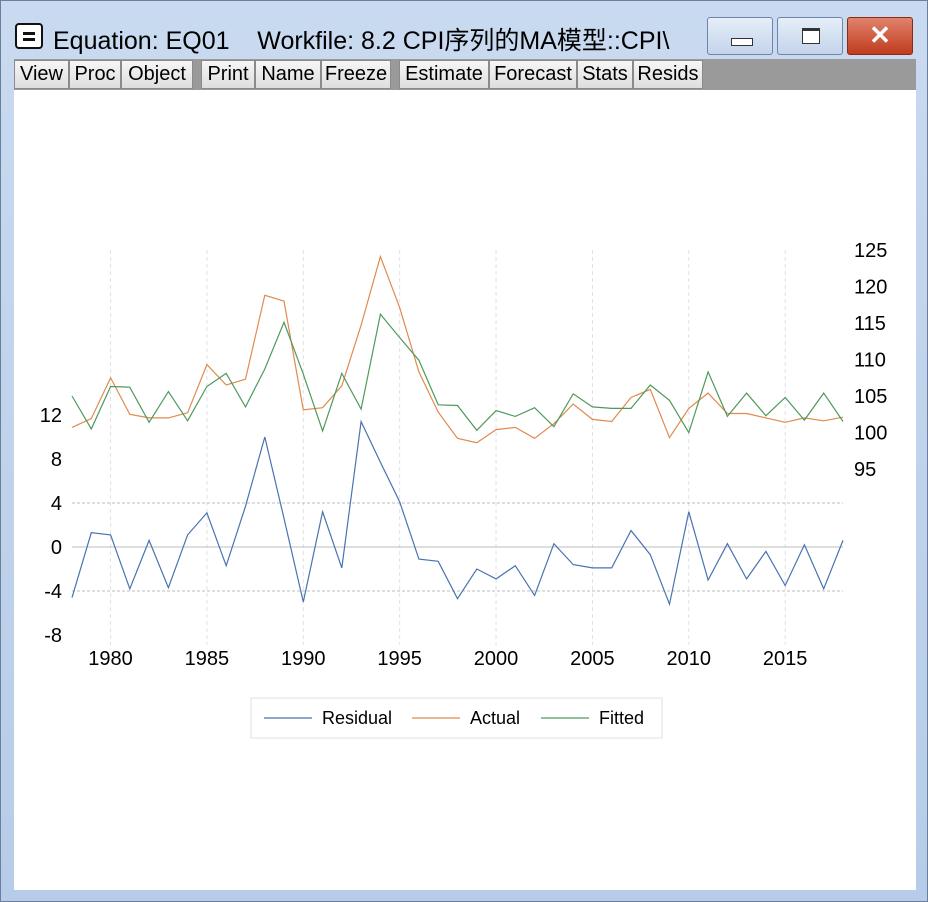  I want to click on print-button: Print, so click(228, 74).